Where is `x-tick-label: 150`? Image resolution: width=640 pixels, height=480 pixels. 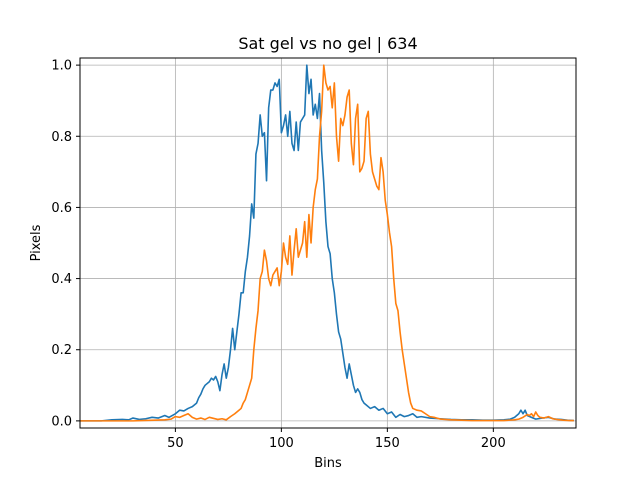 x-tick-label: 150 is located at coordinates (387, 443).